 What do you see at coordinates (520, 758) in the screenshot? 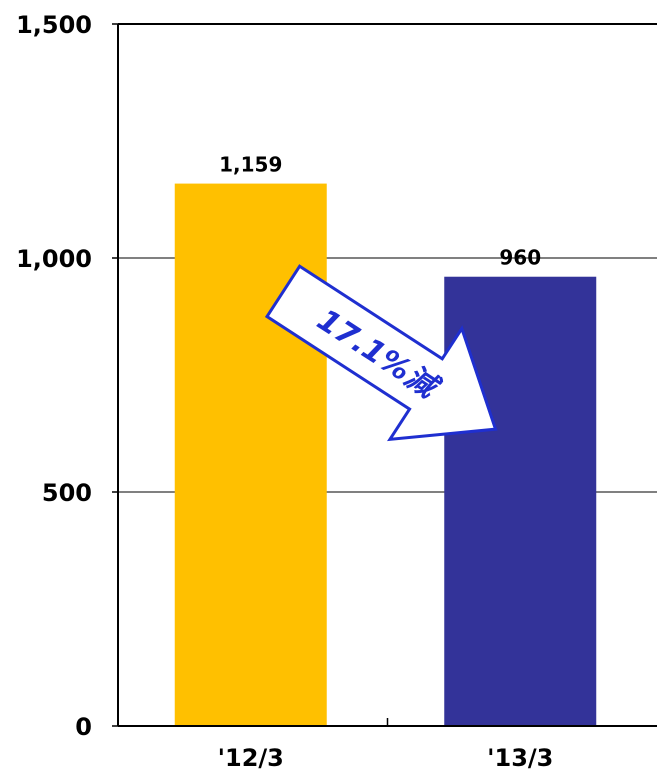
I see `x-tick-label: '13/3` at bounding box center [520, 758].